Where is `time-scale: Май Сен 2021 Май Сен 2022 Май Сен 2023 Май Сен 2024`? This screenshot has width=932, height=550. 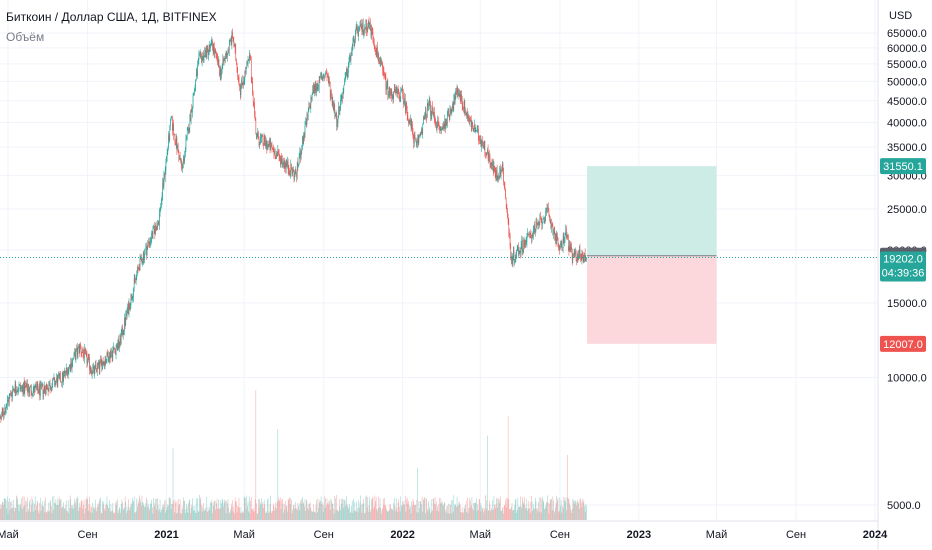 time-scale: Май Сен 2021 Май Сен 2022 Май Сен 2023 Май Сен 2024 is located at coordinates (444, 535).